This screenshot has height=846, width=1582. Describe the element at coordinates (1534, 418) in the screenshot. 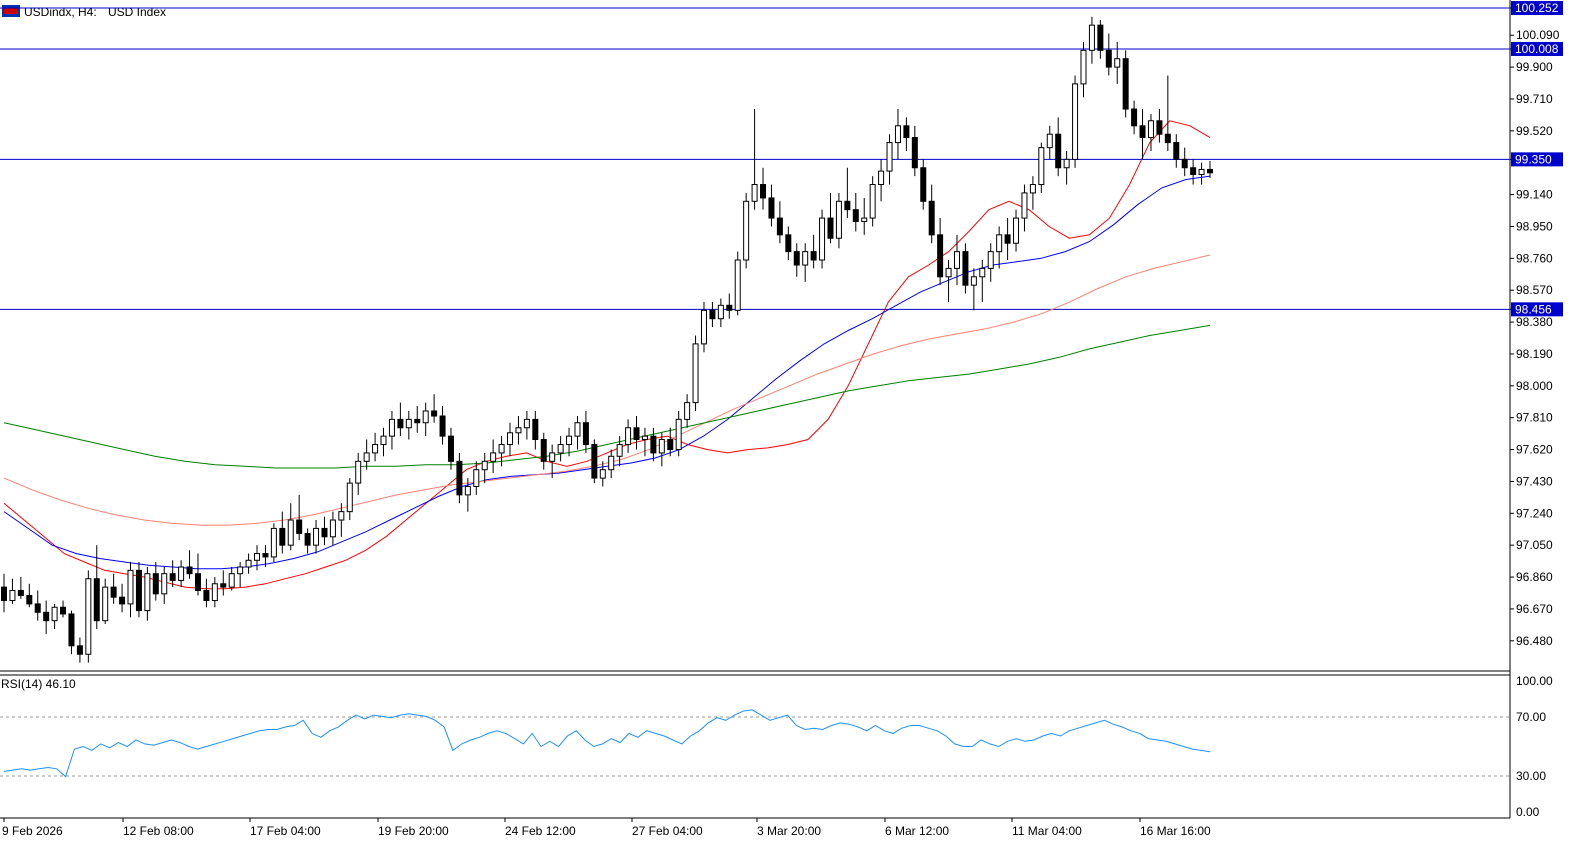

I see `price-label: 97.810` at that location.